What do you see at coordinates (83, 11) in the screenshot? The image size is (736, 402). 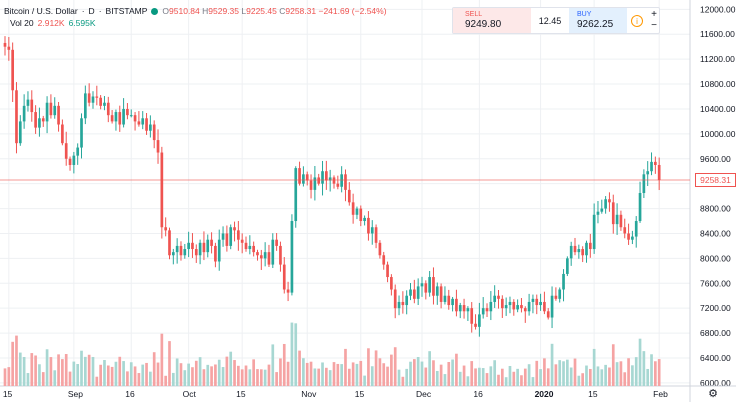 I see `legend-sep-1: ·` at bounding box center [83, 11].